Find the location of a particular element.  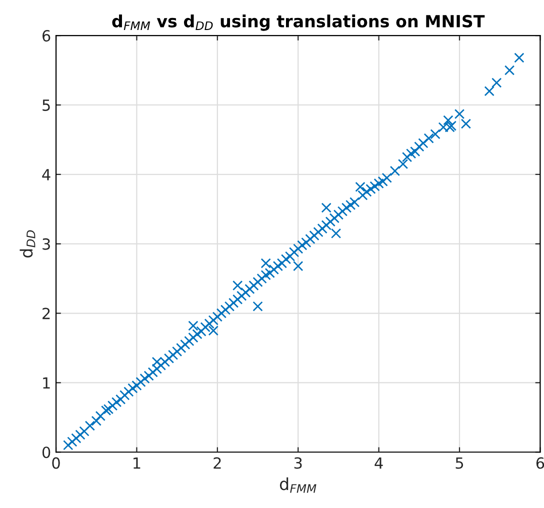

x-tick-label: 0 is located at coordinates (56, 463).